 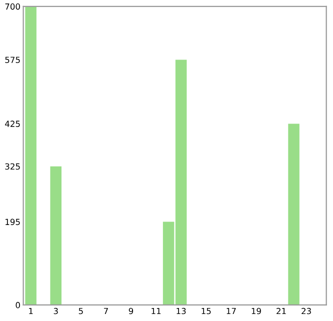 What do you see at coordinates (181, 311) in the screenshot?
I see `x-tick-label: 13` at bounding box center [181, 311].